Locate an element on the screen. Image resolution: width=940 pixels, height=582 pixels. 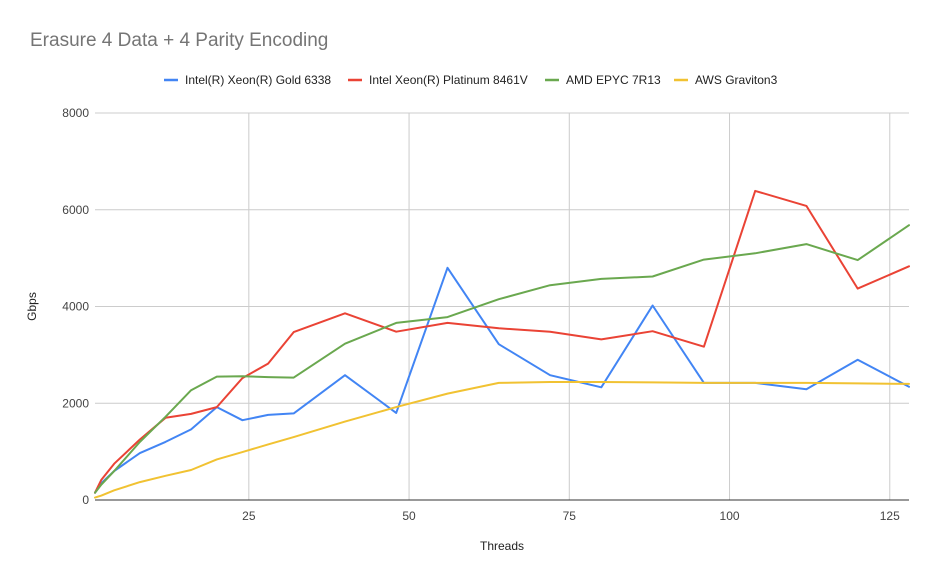
x-axis-label: Threads is located at coordinates (502, 546).